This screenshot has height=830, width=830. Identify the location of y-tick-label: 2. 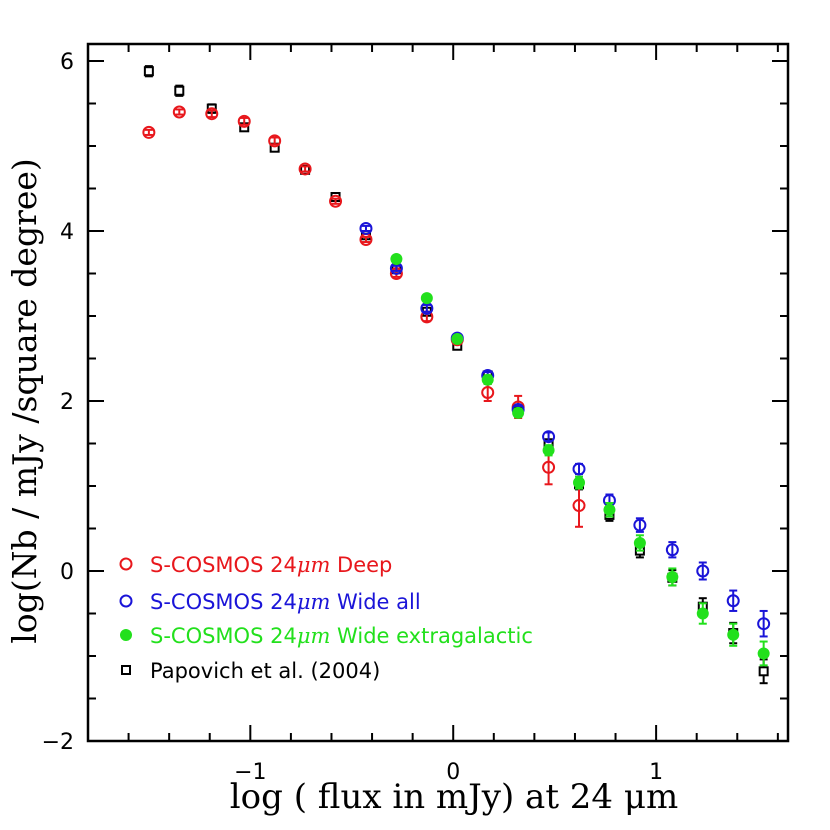
(67, 402).